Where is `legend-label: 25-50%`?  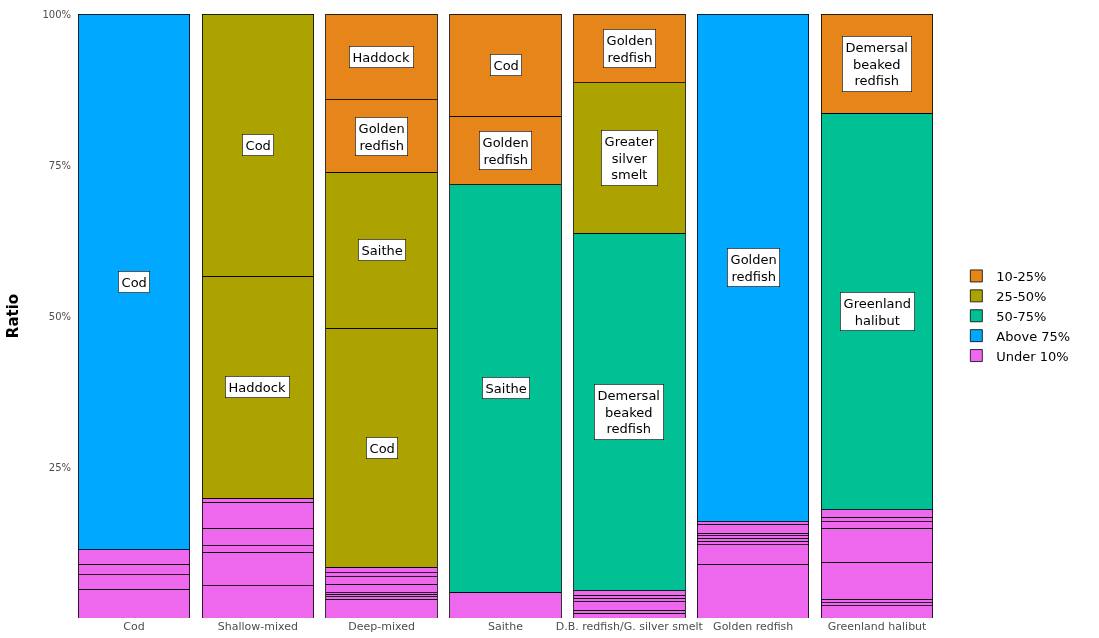 legend-label: 25-50% is located at coordinates (1021, 296).